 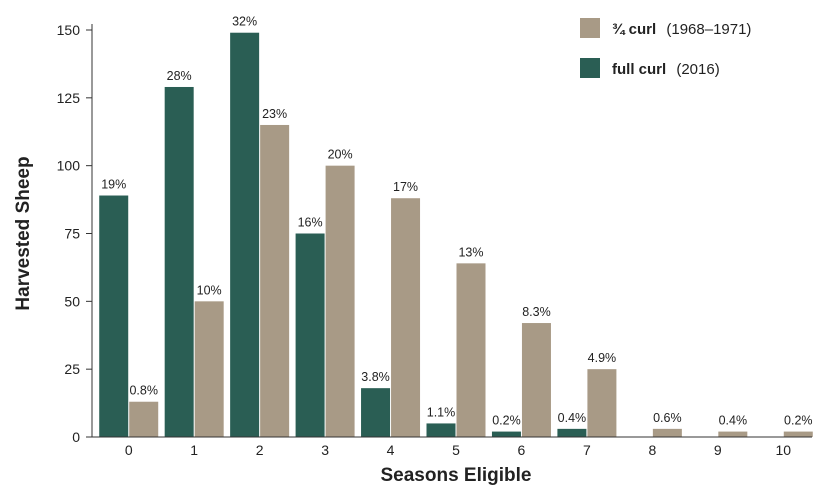 I want to click on y-tick-label: 125, so click(x=69, y=98).